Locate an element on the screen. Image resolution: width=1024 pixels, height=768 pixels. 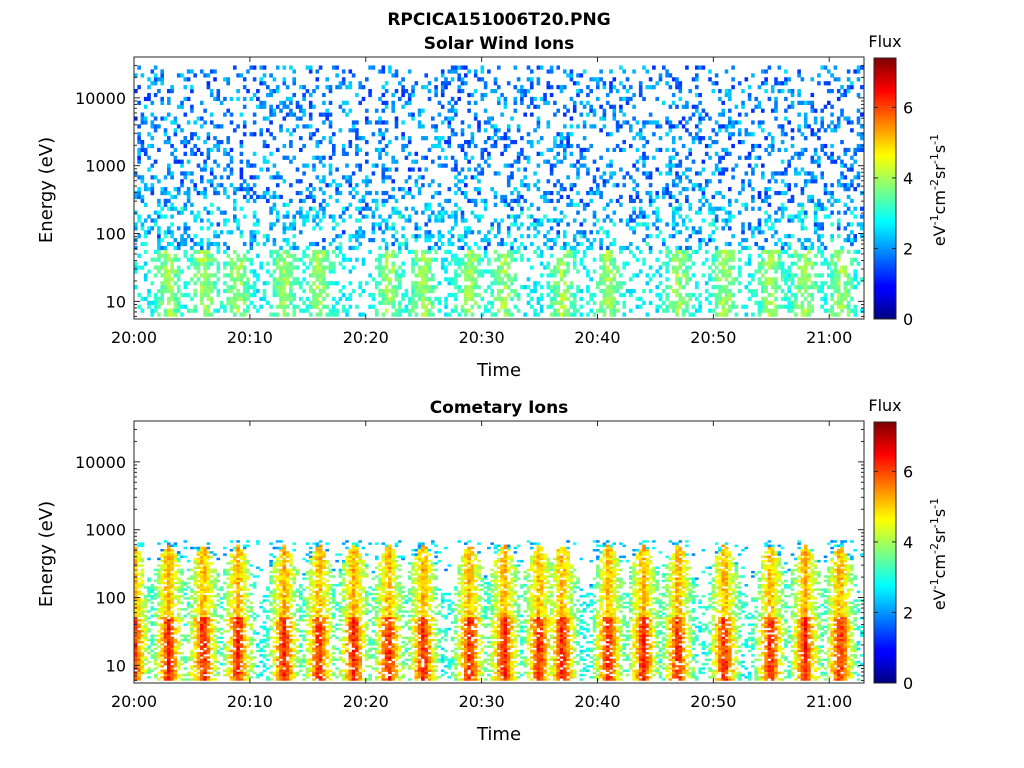
x-tick-label: 20:00 is located at coordinates (134, 337).